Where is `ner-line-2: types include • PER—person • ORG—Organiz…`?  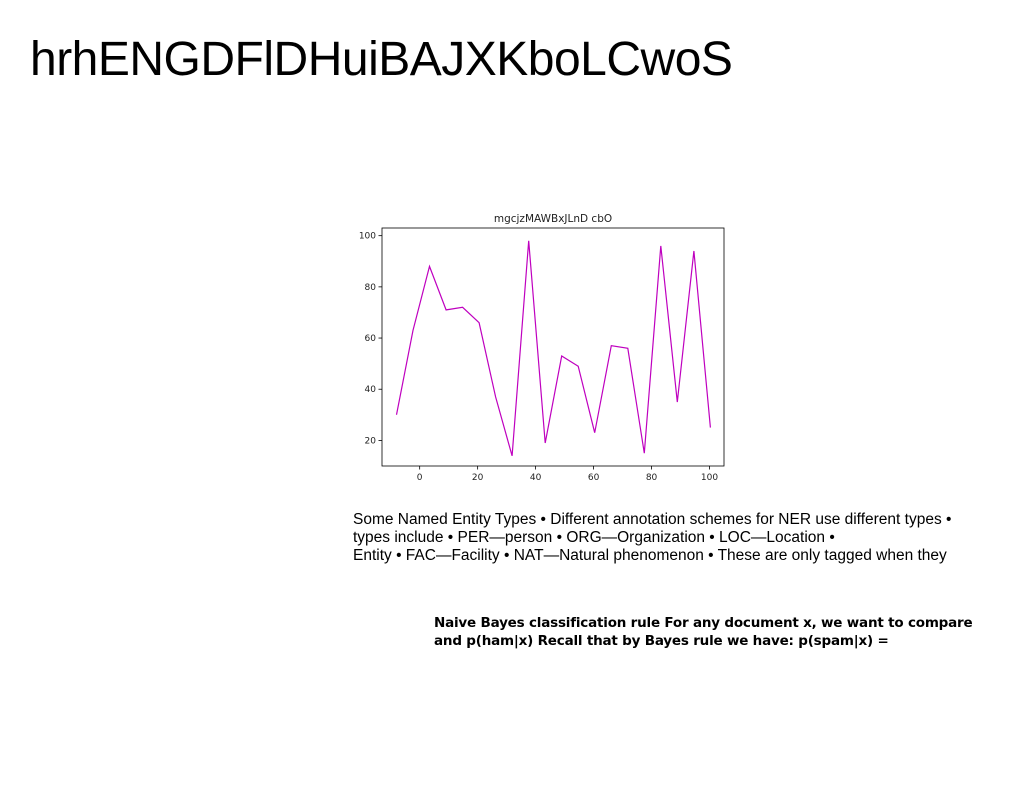 ner-line-2: types include • PER—person • ORG—Organiz… is located at coordinates (594, 537).